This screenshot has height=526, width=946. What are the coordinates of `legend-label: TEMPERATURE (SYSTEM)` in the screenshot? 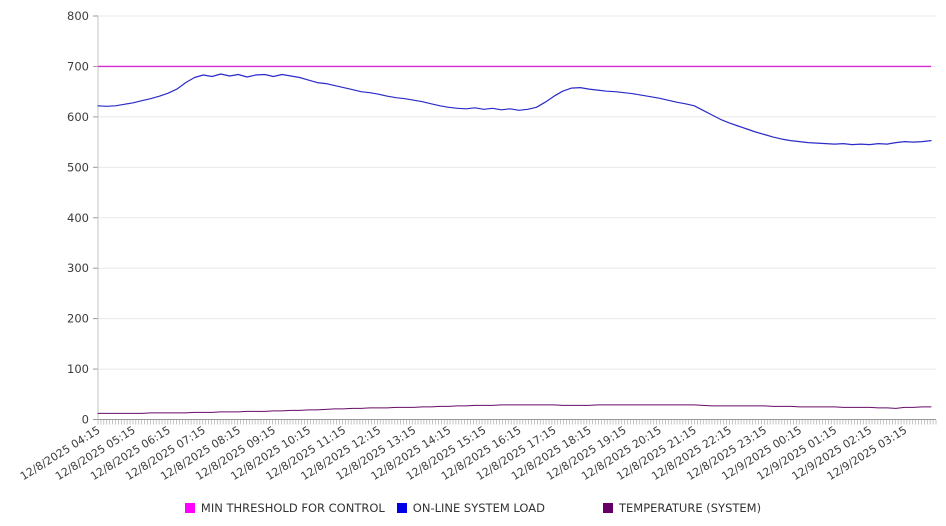 It's located at (690, 508).